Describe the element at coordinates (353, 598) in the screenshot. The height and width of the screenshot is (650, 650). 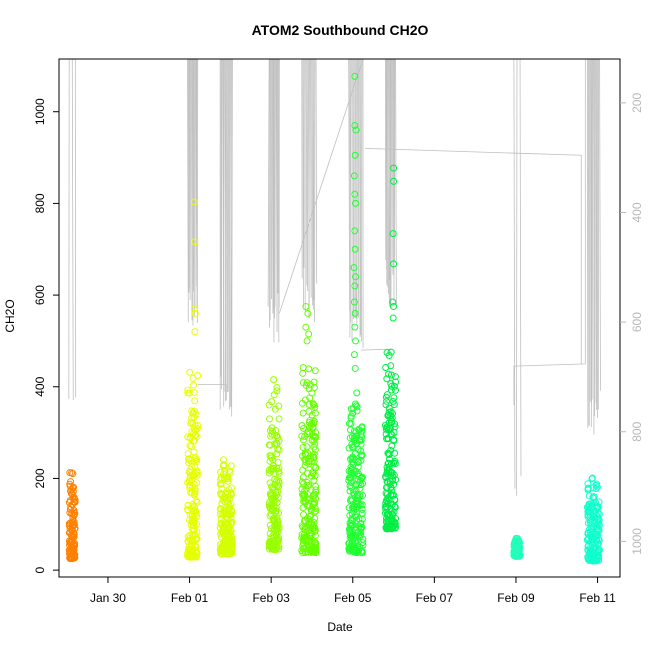
I see `x-tick-label: Feb 05` at that location.